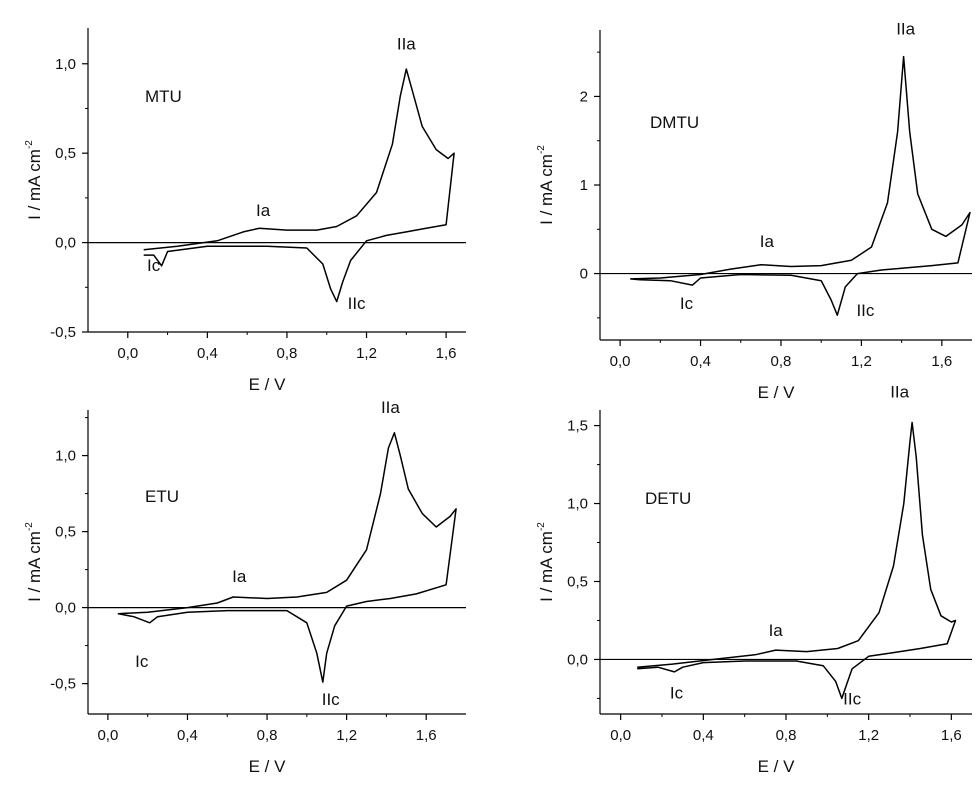 The image size is (976, 789). Describe the element at coordinates (584, 274) in the screenshot. I see `y-tick-label: 0` at that location.